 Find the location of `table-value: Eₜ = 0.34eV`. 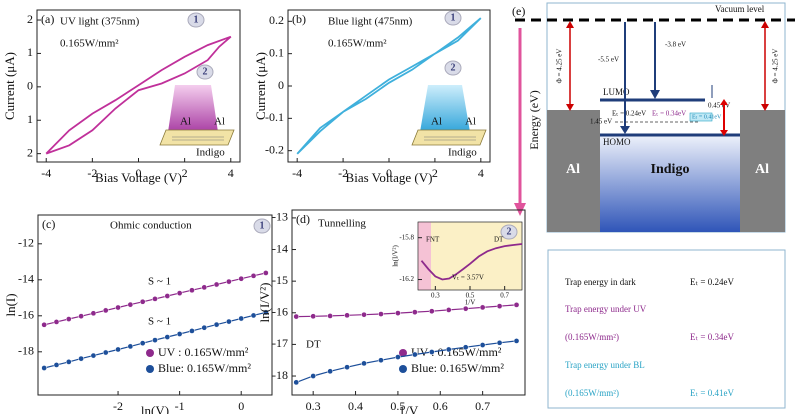

table-value: Eₜ = 0.34eV is located at coordinates (712, 337).